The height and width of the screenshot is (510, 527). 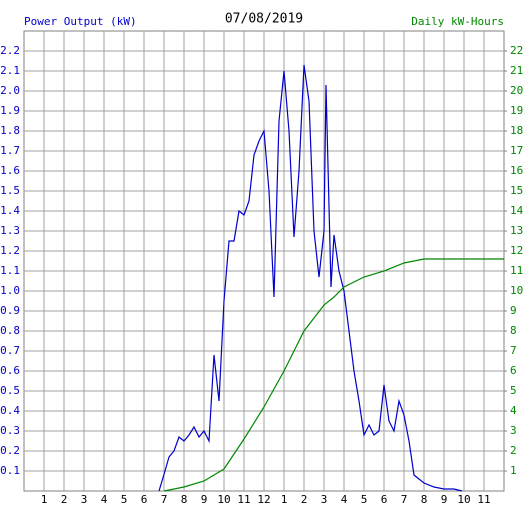 What do you see at coordinates (10, 270) in the screenshot?
I see `y-tick-label: 1.1` at bounding box center [10, 270].